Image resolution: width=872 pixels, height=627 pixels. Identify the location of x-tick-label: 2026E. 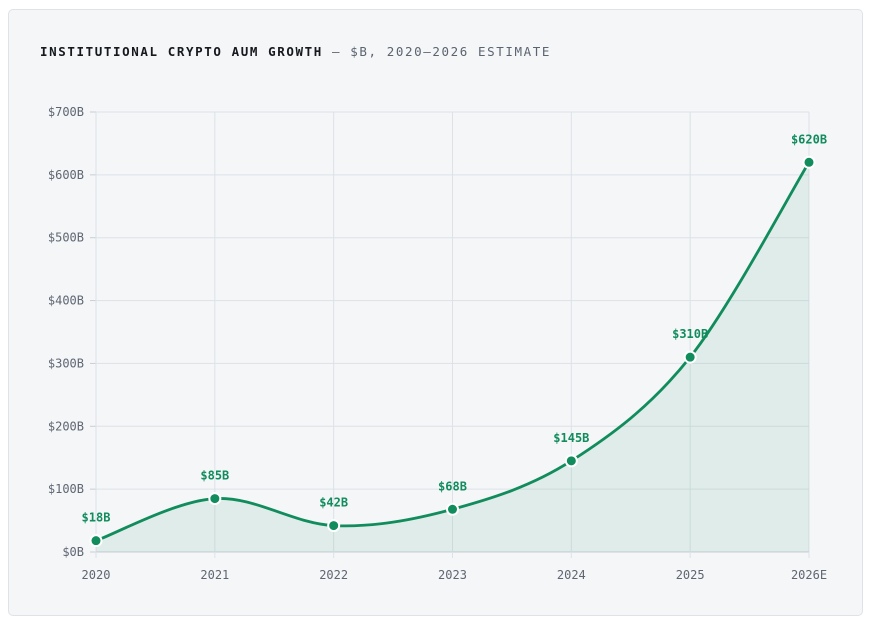
(809, 575).